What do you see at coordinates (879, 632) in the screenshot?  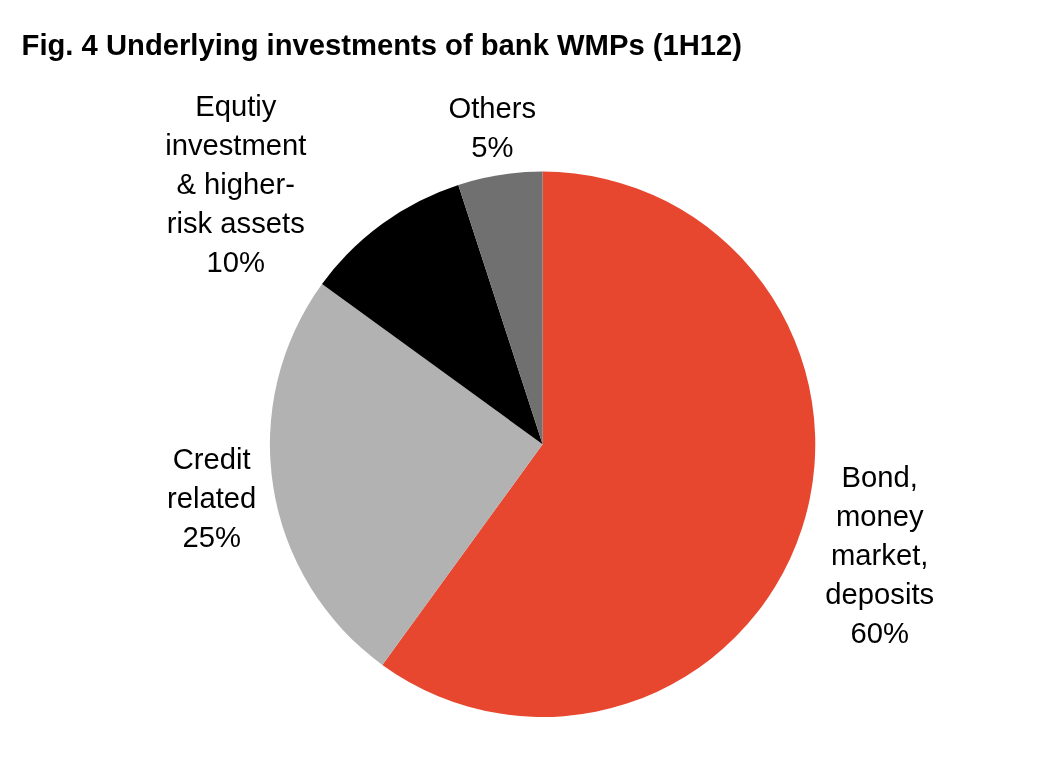 I see `data-label: 60%` at bounding box center [879, 632].